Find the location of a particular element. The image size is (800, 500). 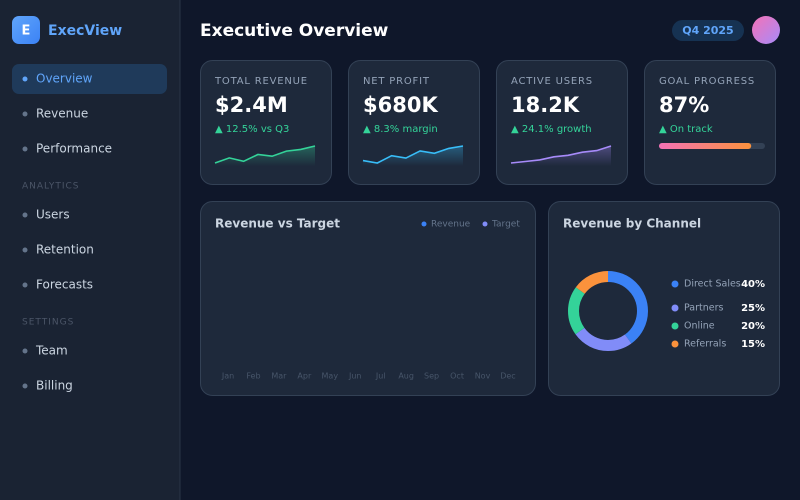

legend-label: Revenue is located at coordinates (451, 225).